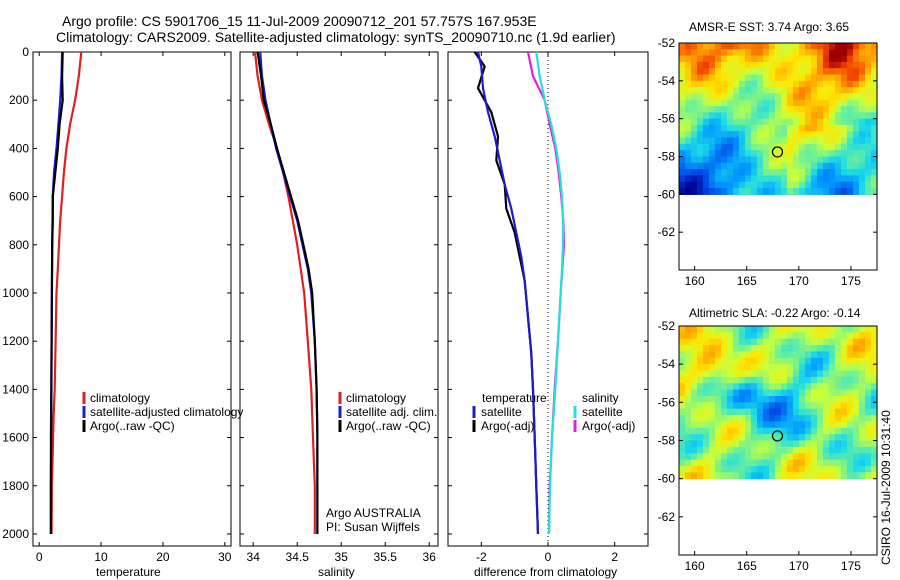 This screenshot has height=580, width=900. I want to click on argo-australia-note: Argo AUSTRALIA, so click(373, 513).